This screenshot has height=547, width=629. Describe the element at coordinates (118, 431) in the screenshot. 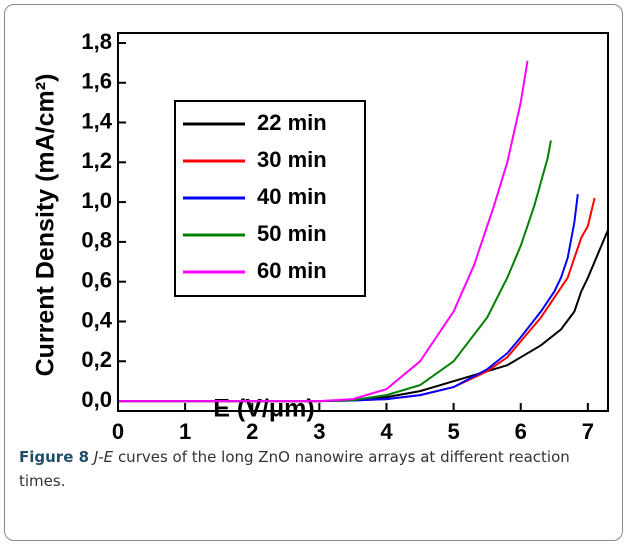

I see `x-tick-label: 0` at that location.